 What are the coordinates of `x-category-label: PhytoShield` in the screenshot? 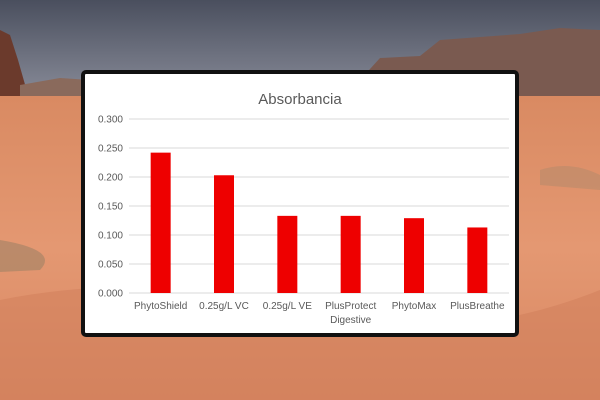 It's located at (160, 306).